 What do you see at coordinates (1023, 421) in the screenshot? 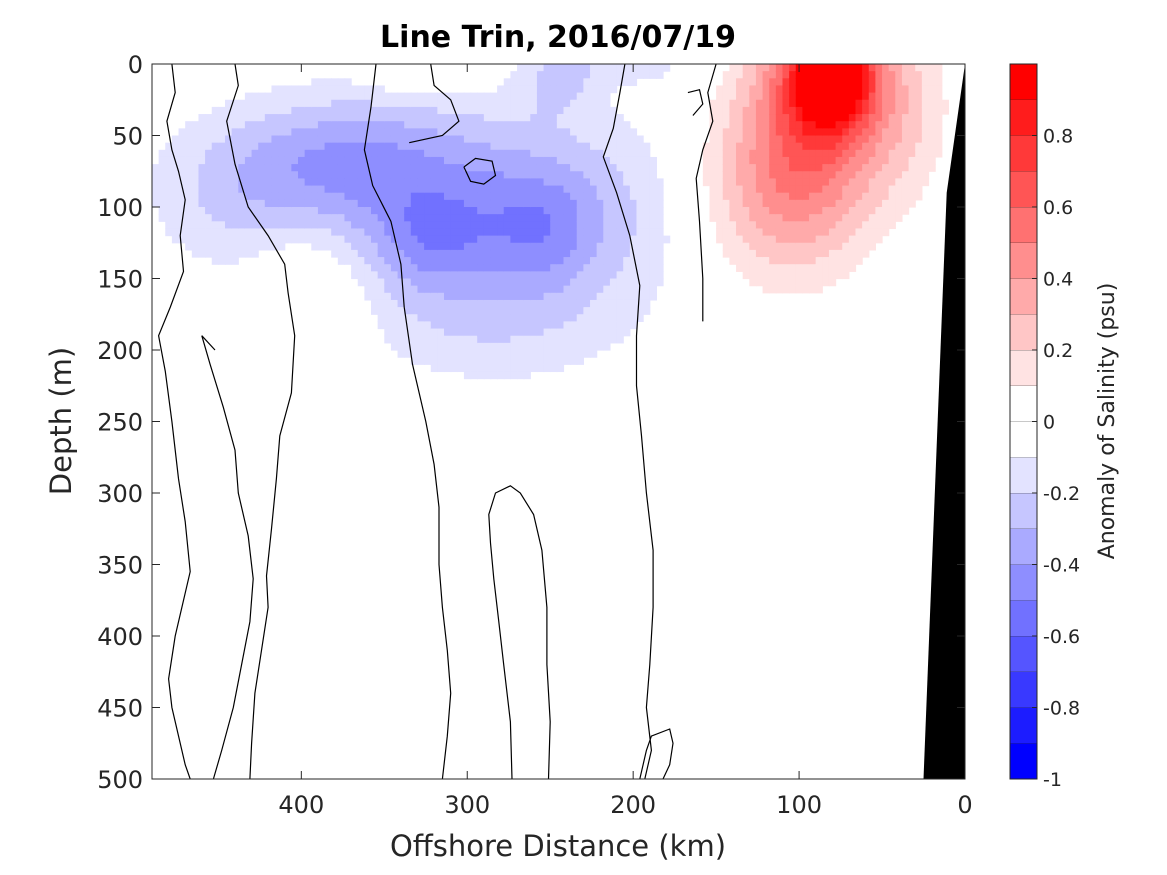
I see `colorbar-swatches` at bounding box center [1023, 421].